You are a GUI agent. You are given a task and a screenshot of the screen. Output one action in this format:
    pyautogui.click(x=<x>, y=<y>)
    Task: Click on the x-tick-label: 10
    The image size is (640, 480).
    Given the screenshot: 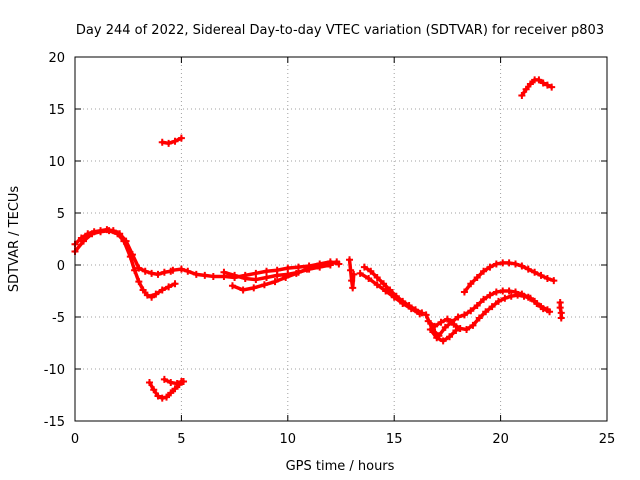 What is the action you would take?
    pyautogui.click(x=288, y=439)
    